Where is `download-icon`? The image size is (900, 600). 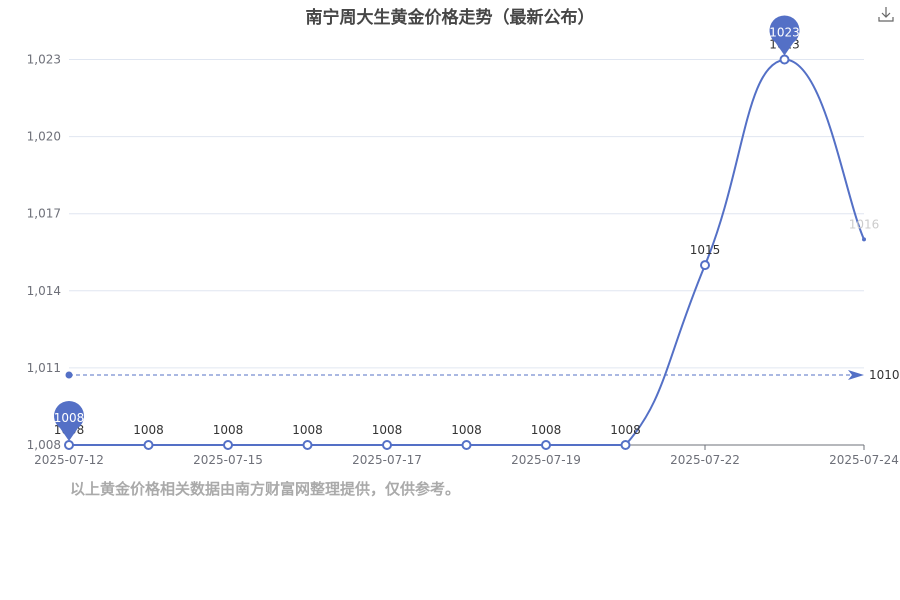 download-icon is located at coordinates (886, 15).